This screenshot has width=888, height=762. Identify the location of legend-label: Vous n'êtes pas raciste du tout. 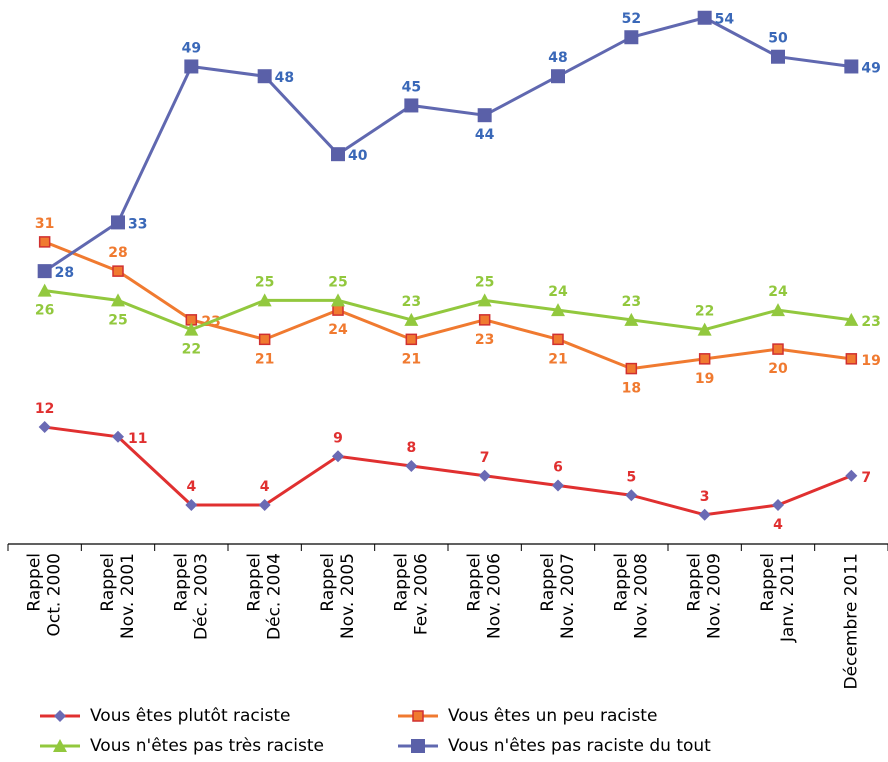
(579, 746).